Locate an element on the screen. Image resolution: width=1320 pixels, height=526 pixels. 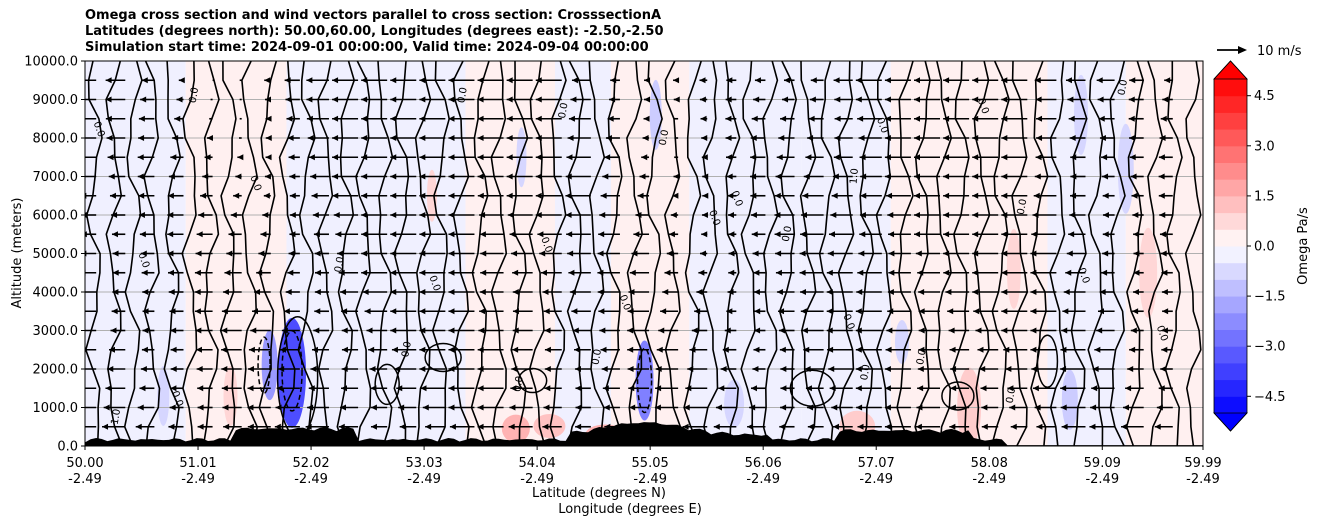
contour-label-1: 0.0 is located at coordinates (195, 95).